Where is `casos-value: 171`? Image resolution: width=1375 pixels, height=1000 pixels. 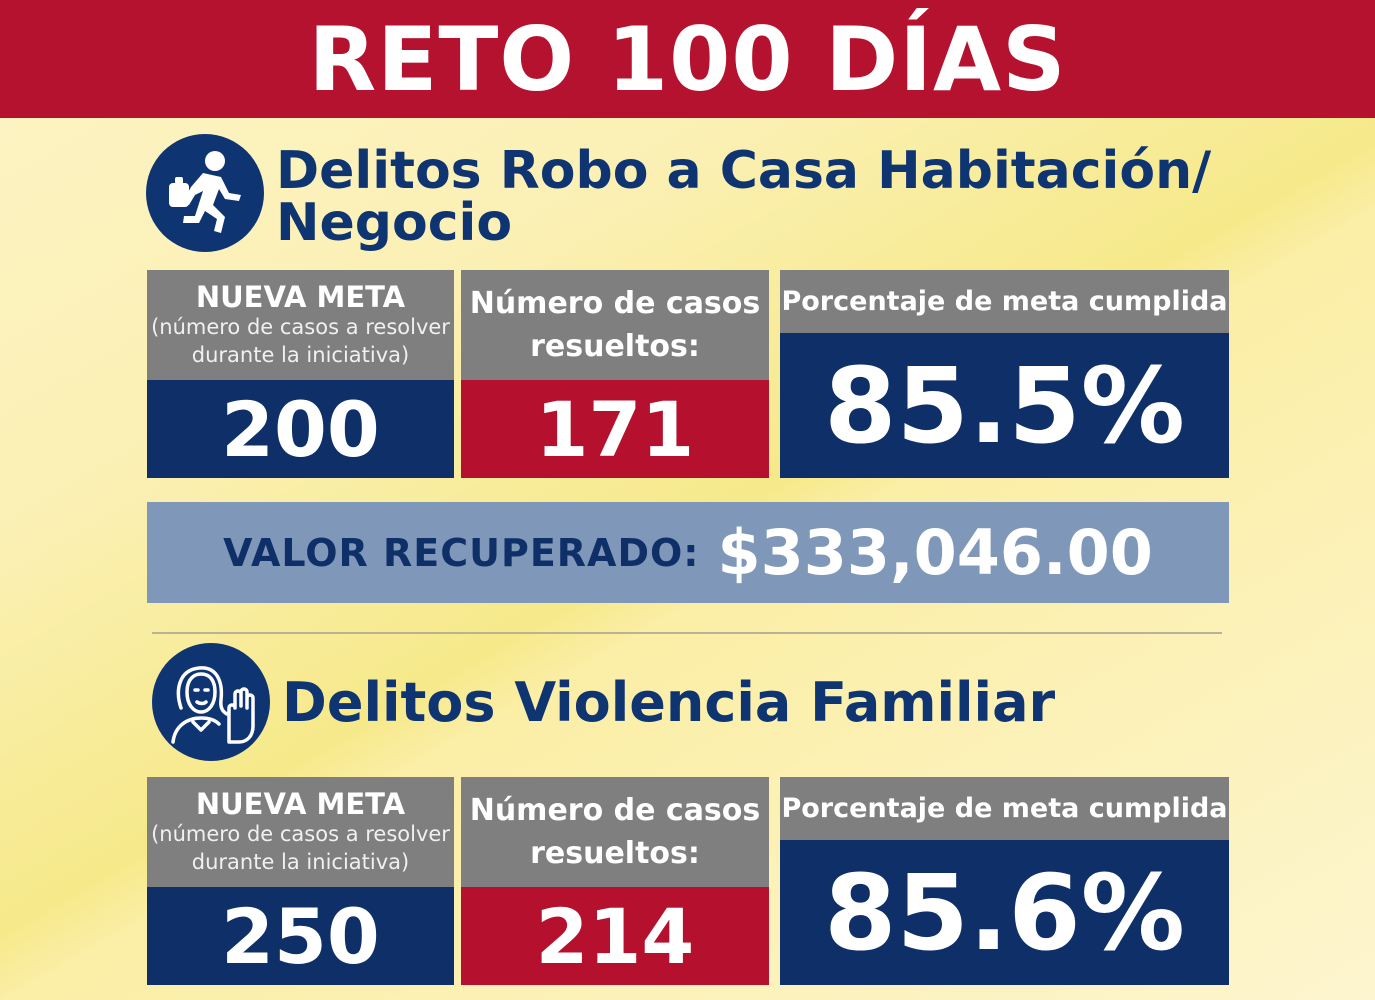
casos-value: 171 is located at coordinates (615, 429).